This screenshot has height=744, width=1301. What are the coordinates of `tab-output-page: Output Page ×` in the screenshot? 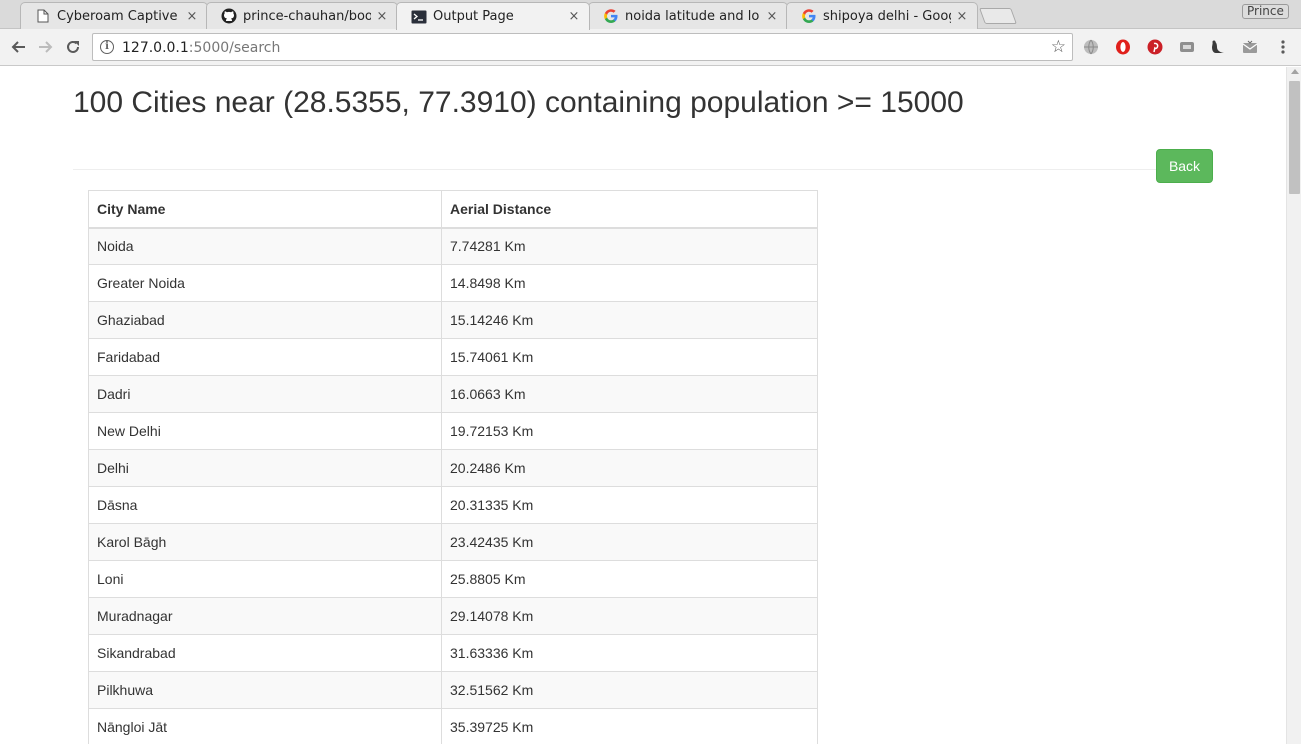 It's located at (493, 16).